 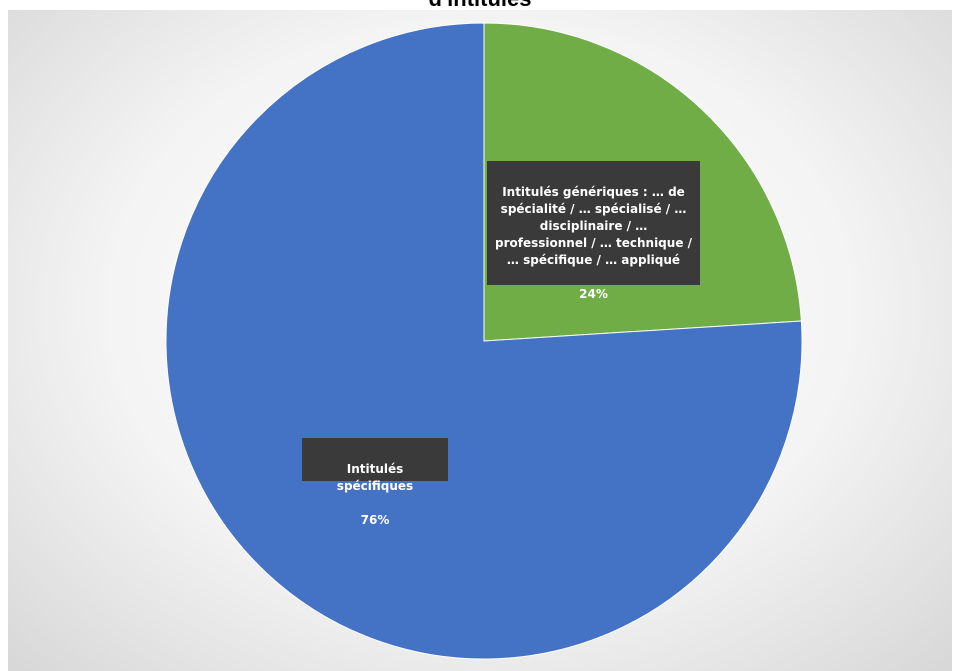 What do you see at coordinates (375, 477) in the screenshot?
I see `slice-label-specifiques-text: Intitulés spécifiques` at bounding box center [375, 477].